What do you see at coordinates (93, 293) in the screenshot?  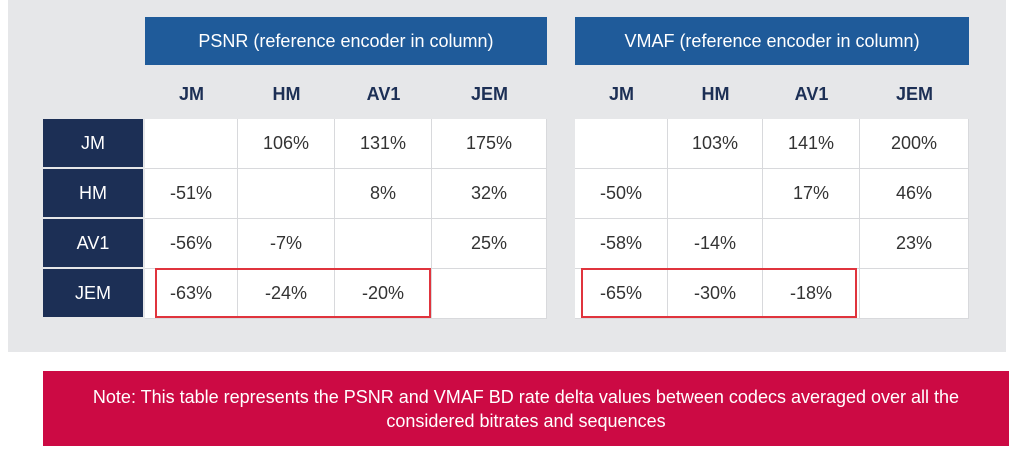 I see `row-header-jem: JEM` at bounding box center [93, 293].